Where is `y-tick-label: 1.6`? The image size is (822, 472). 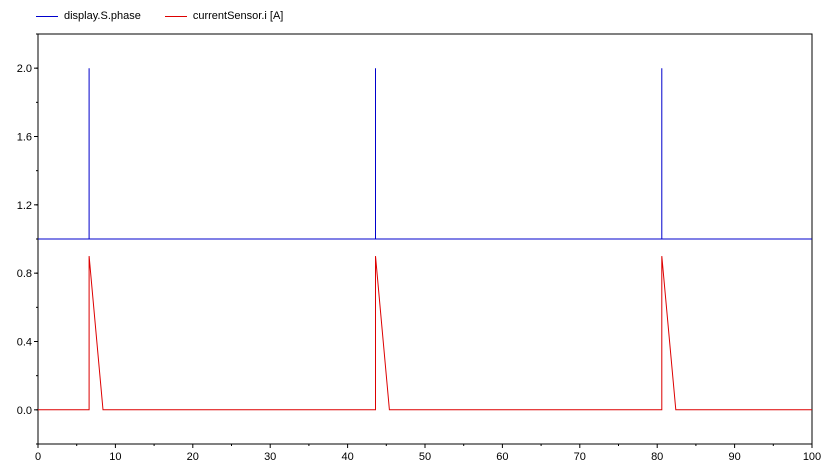 y-tick-label: 1.6 is located at coordinates (24, 138).